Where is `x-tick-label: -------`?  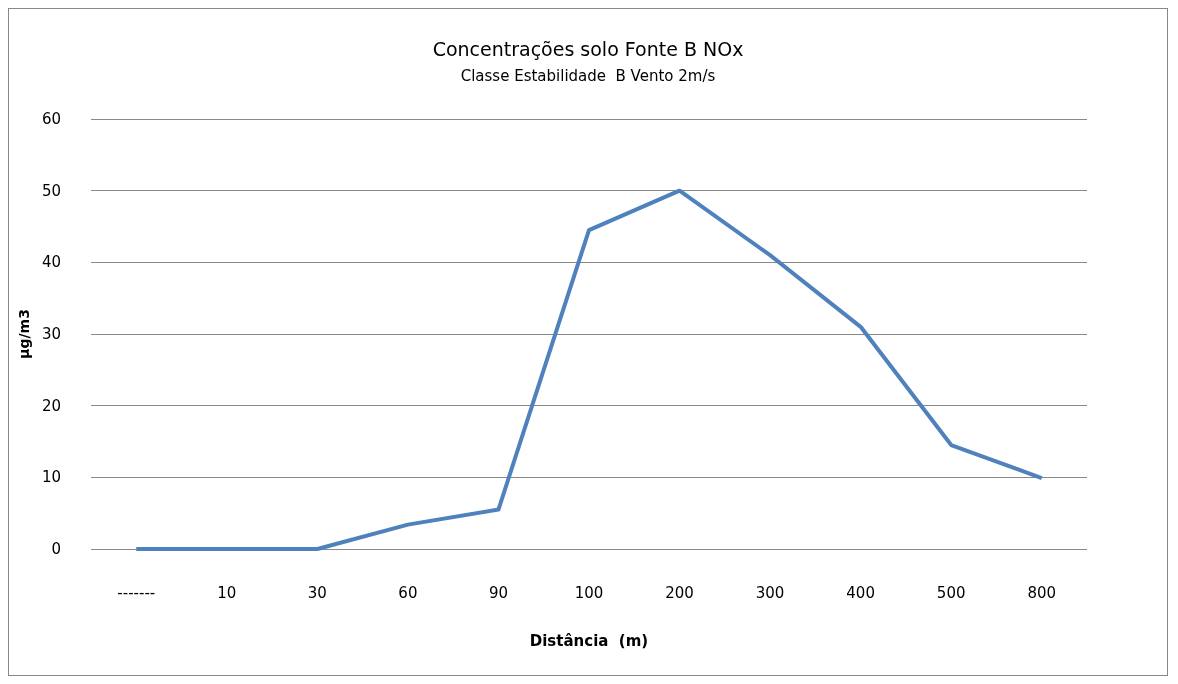 x-tick-label: ------- is located at coordinates (136, 592).